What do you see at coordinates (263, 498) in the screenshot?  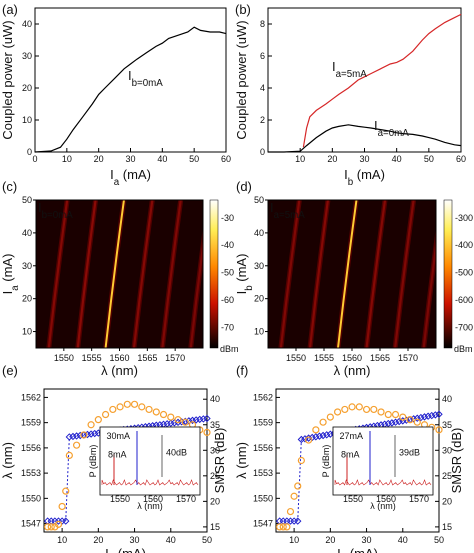 I see `panel-f-ytick-left-label: 1550` at bounding box center [263, 498].